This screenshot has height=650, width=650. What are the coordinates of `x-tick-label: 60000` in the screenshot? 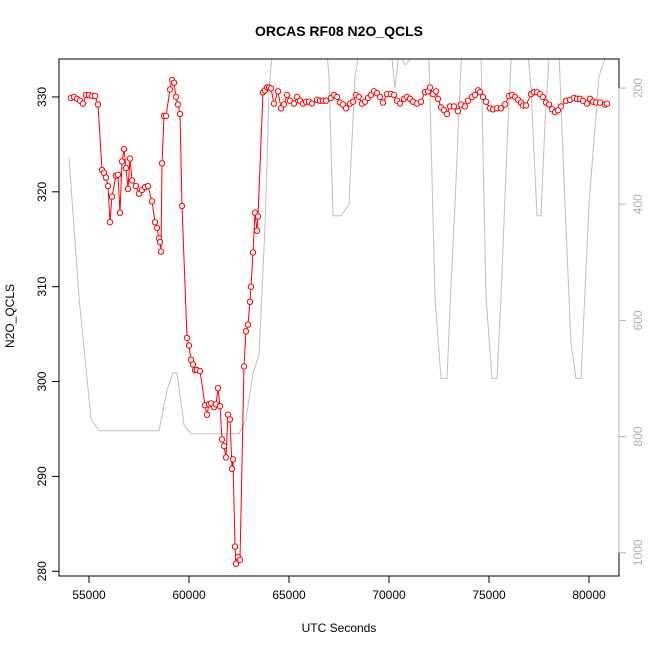 It's located at (189, 595).